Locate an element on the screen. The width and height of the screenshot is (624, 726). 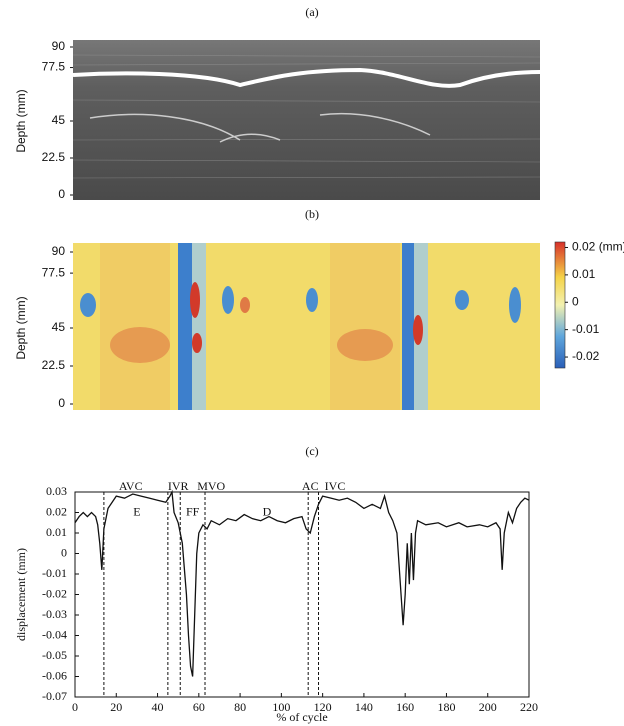
y-tick-label: -0.07 is located at coordinates (54, 696).